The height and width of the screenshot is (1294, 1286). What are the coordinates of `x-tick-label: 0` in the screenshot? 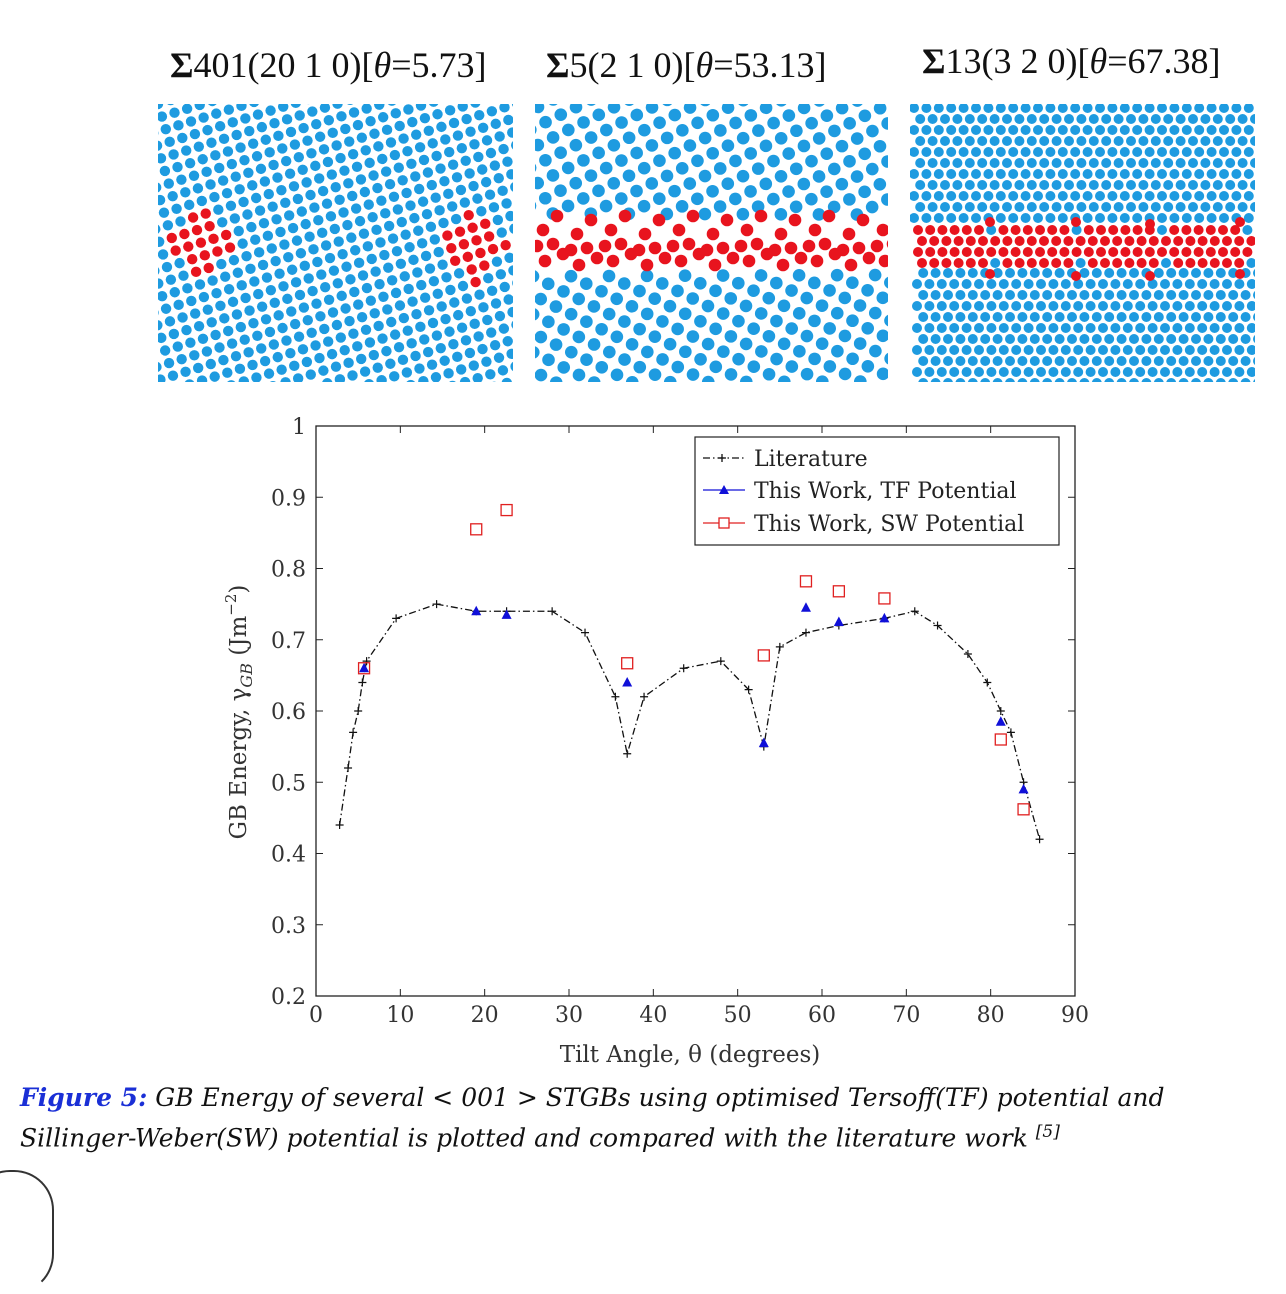 It's located at (316, 1015).